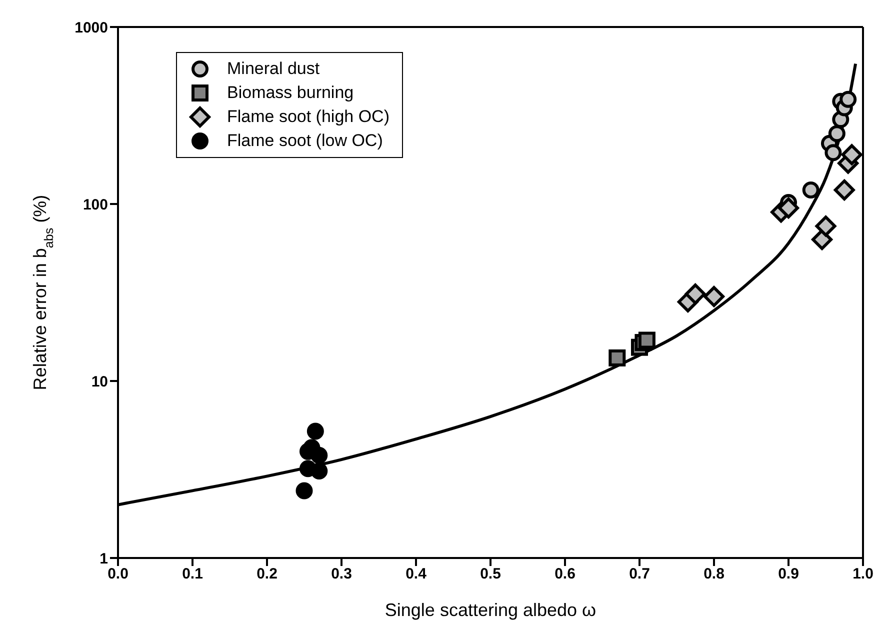 This screenshot has width=889, height=642. Describe the element at coordinates (104, 559) in the screenshot. I see `y-tick-label: 1` at that location.